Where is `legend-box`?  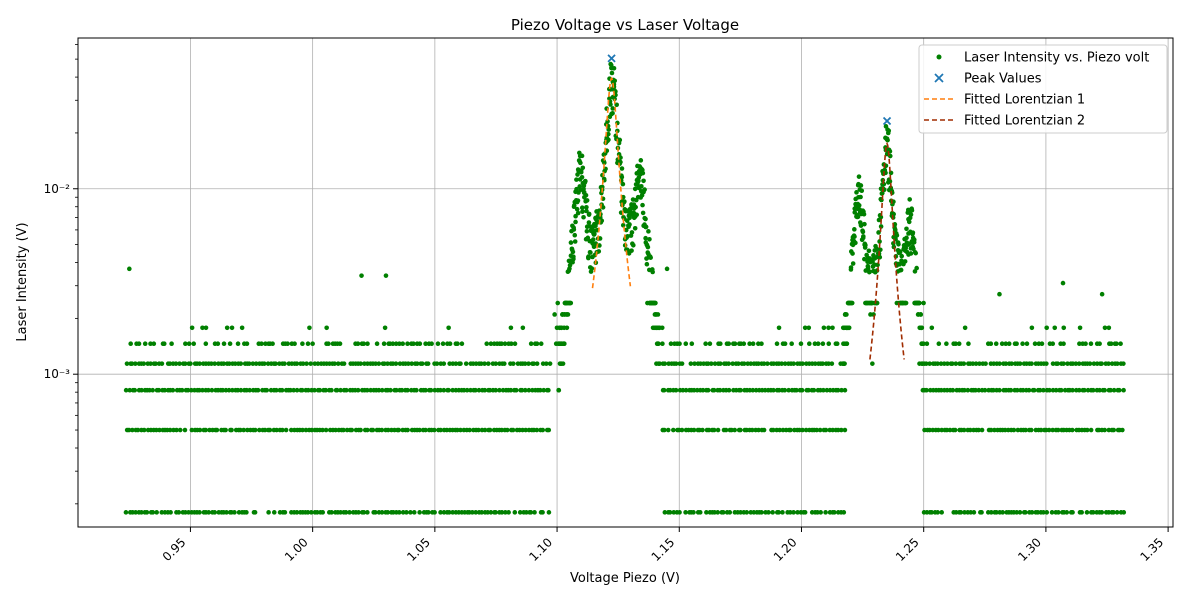
legend-box is located at coordinates (1043, 89).